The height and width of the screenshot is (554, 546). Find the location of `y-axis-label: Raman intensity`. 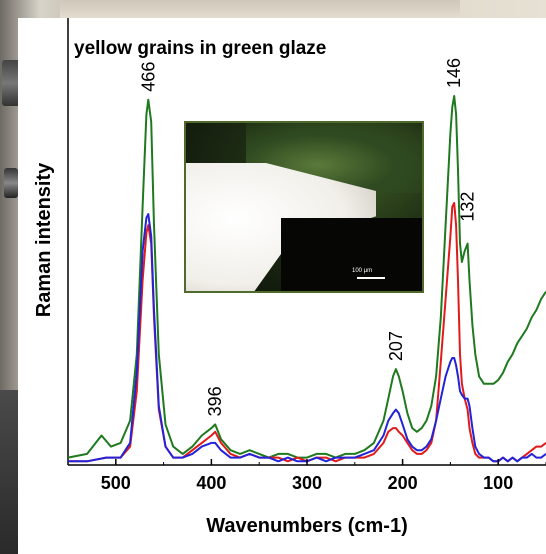

y-axis-label: Raman intensity is located at coordinates (44, 239).